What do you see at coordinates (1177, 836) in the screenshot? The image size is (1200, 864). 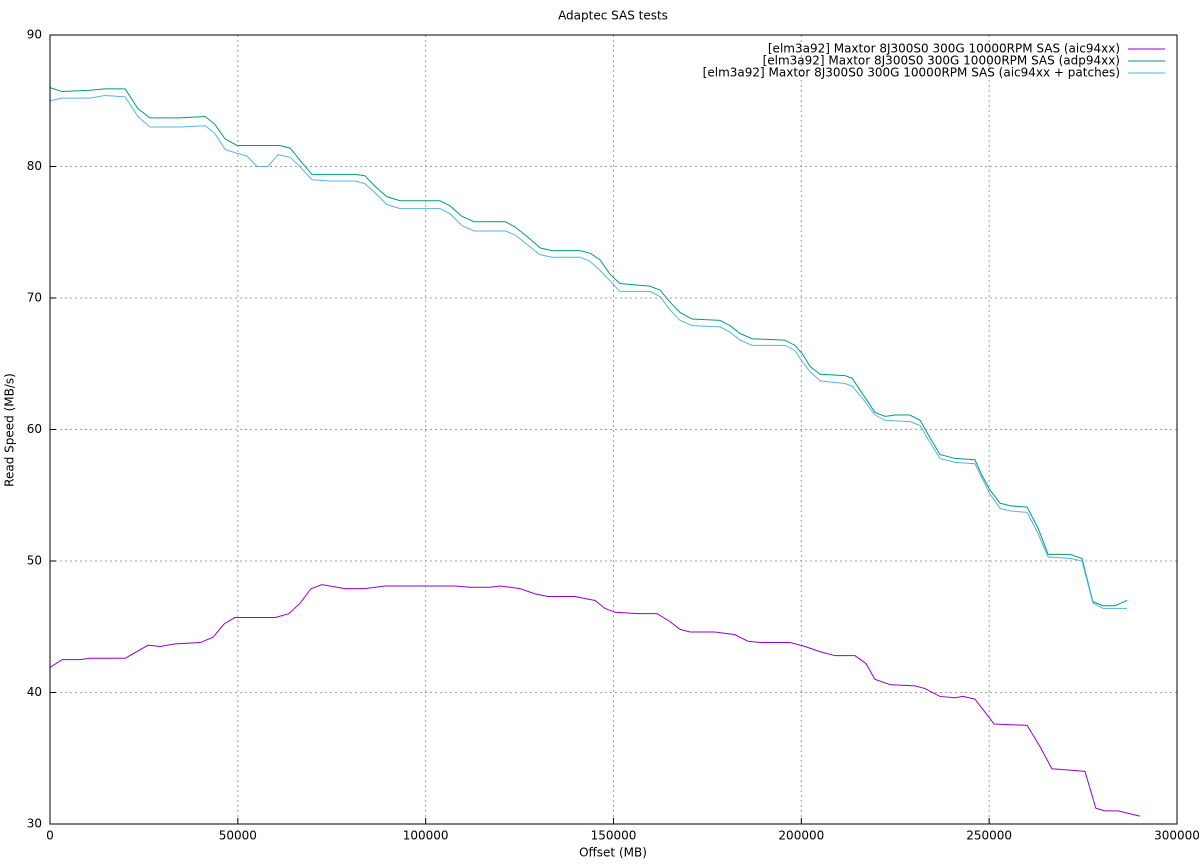 I see `x-tick-label: 300000` at bounding box center [1177, 836].